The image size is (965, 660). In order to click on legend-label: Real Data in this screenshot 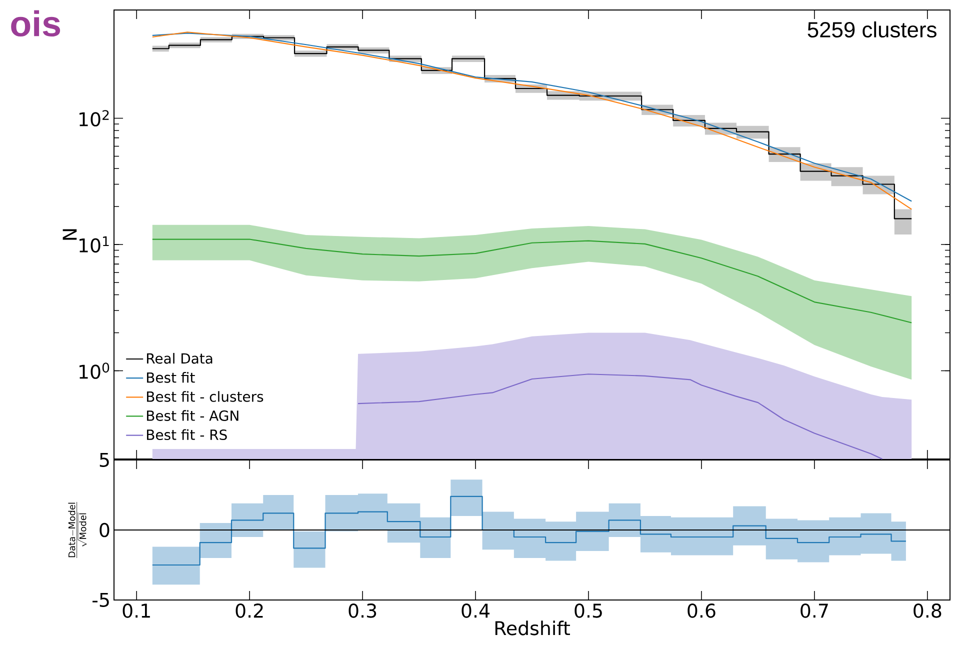, I will do `click(179, 358)`.